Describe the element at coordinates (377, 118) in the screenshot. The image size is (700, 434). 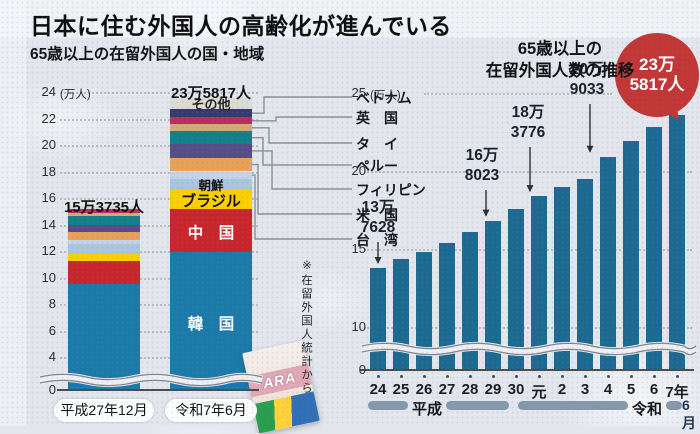
I see `callout-label-英国: 英 国` at that location.